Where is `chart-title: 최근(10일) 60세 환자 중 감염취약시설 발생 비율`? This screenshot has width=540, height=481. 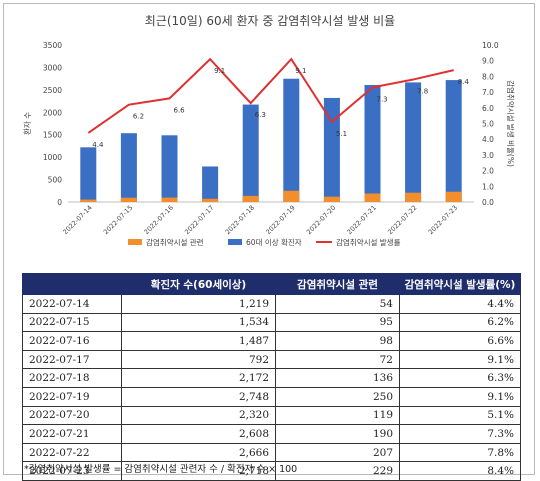
chart-title: 최근(10일) 60세 환자 중 감염취약시설 발생 비율 is located at coordinates (270, 21).